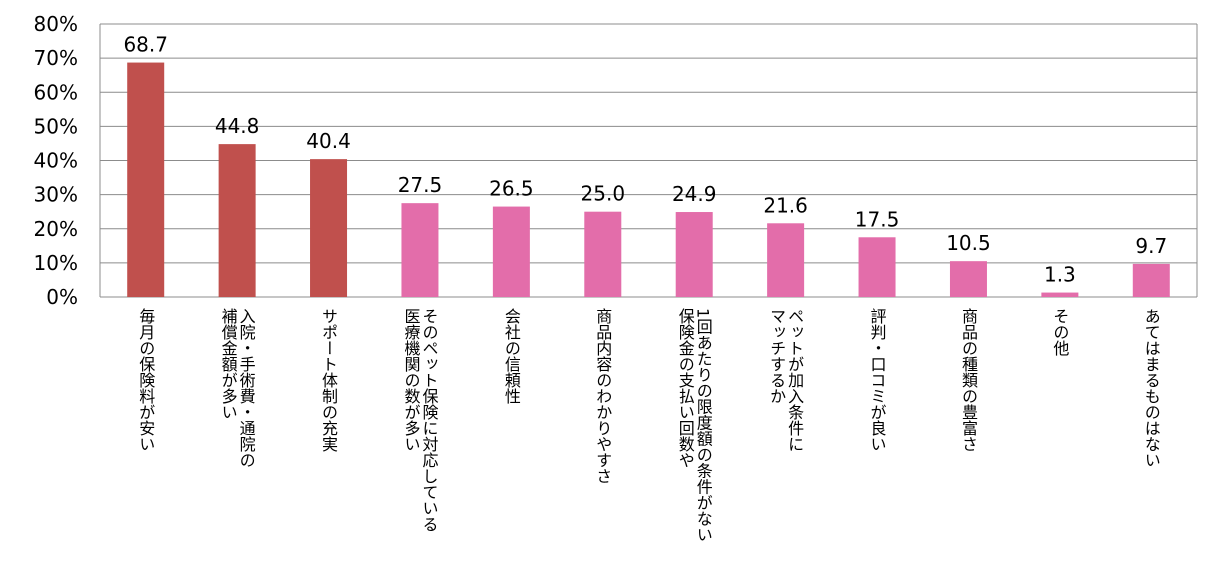  Describe the element at coordinates (602, 396) in the screenshot. I see `category-label: 商品内容のわかりやすさ` at that location.